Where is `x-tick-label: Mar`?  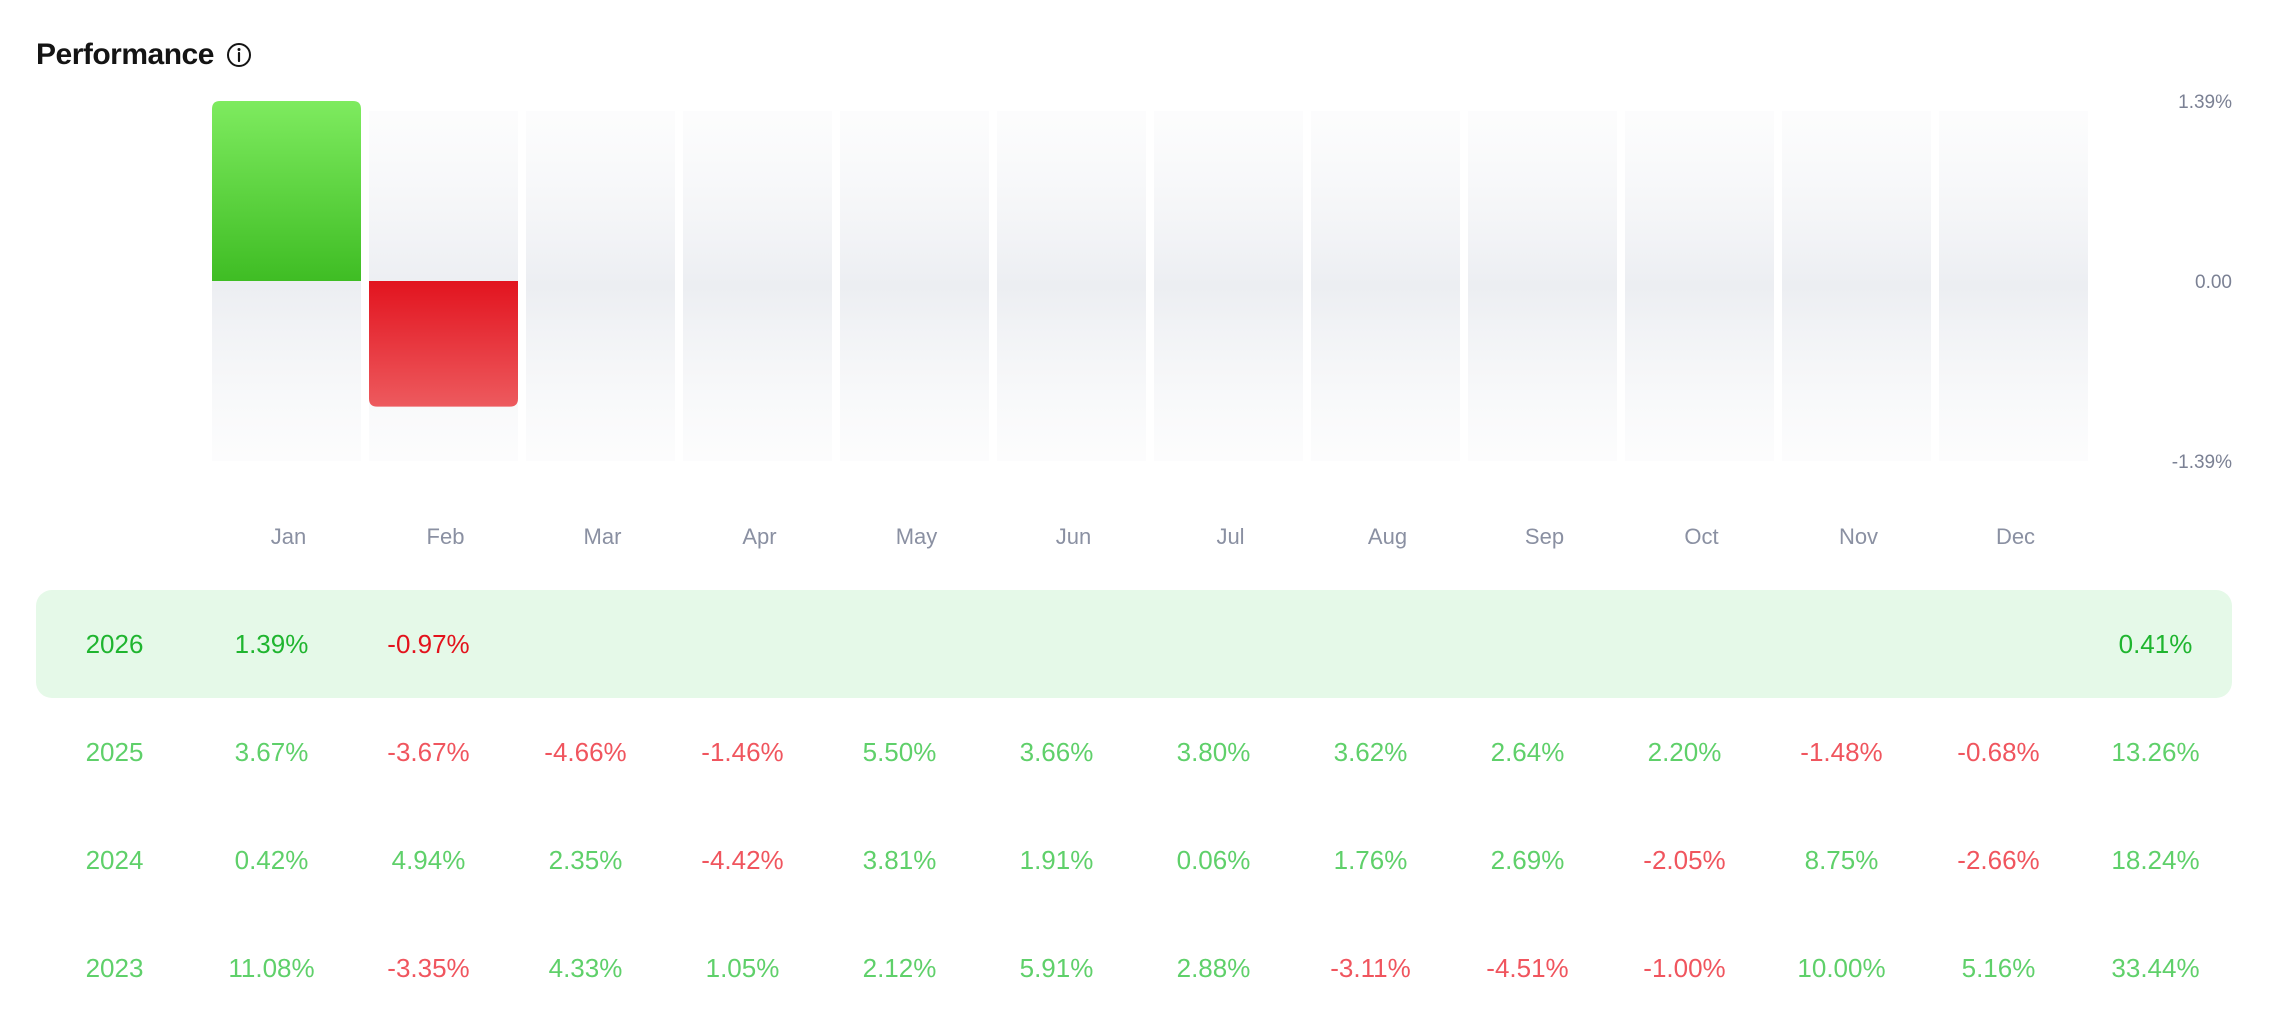 x-tick-label: Mar is located at coordinates (603, 536).